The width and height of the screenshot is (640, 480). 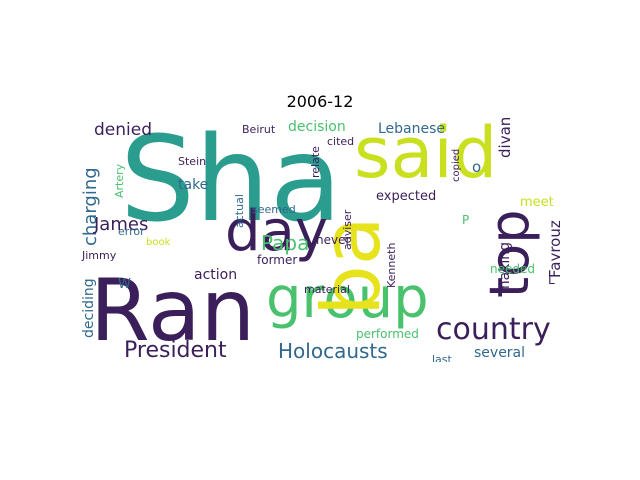 What do you see at coordinates (121, 224) in the screenshot?
I see `word-james: James` at bounding box center [121, 224].